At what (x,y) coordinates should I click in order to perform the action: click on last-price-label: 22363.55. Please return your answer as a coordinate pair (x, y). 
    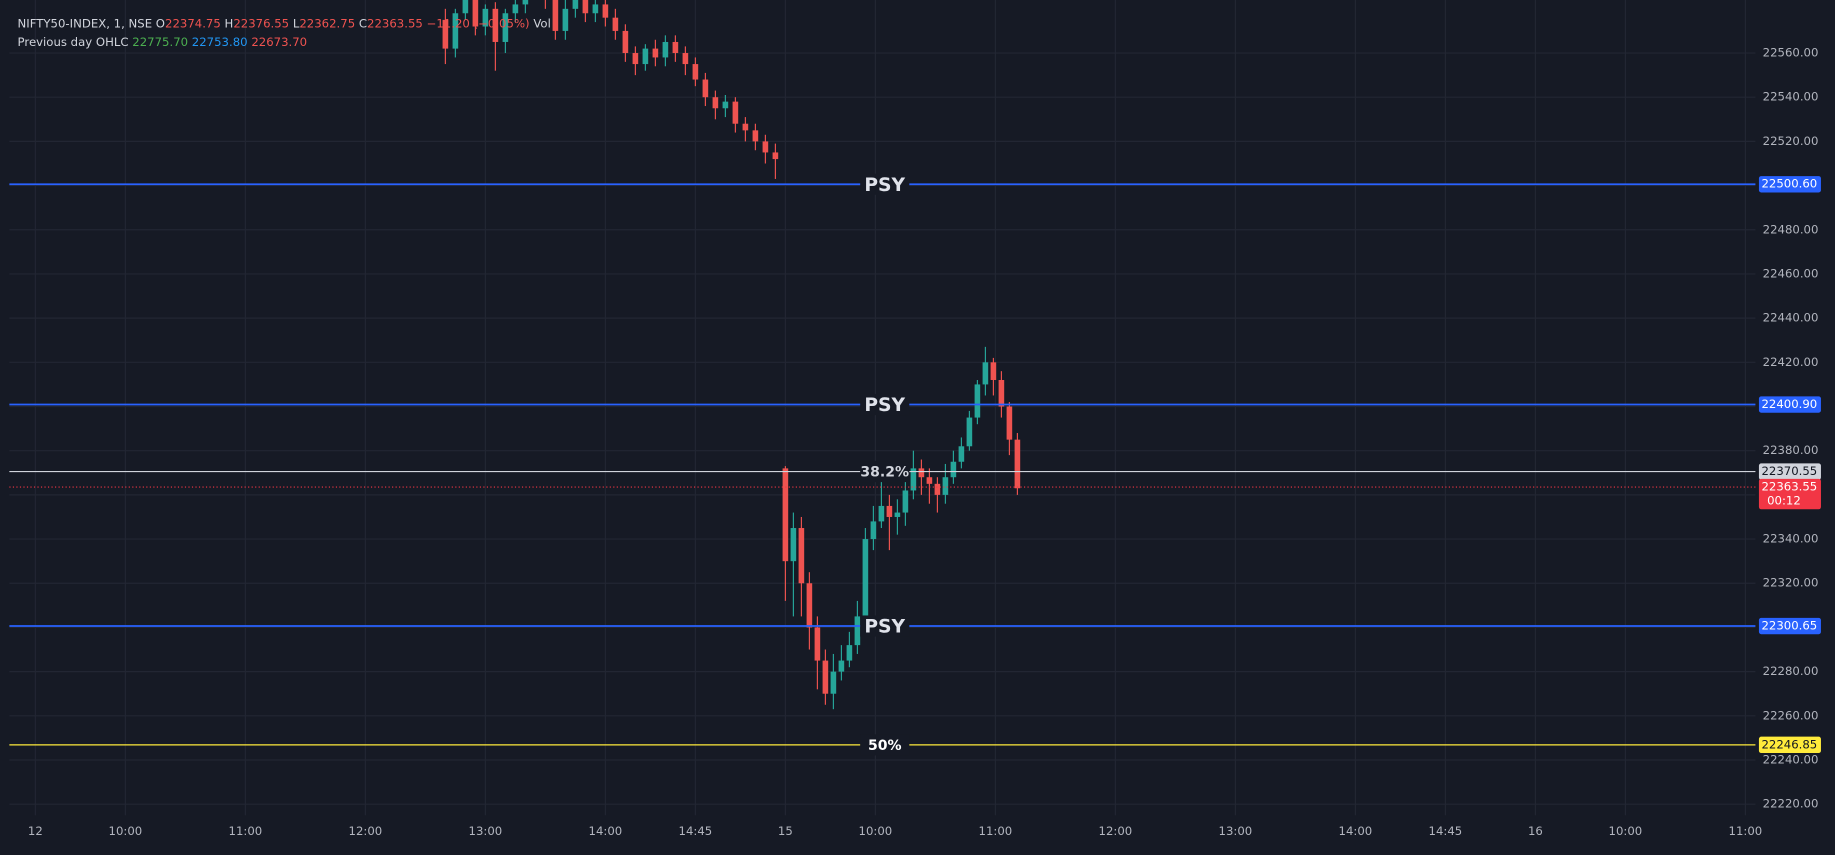
    Looking at the image, I should click on (1789, 487).